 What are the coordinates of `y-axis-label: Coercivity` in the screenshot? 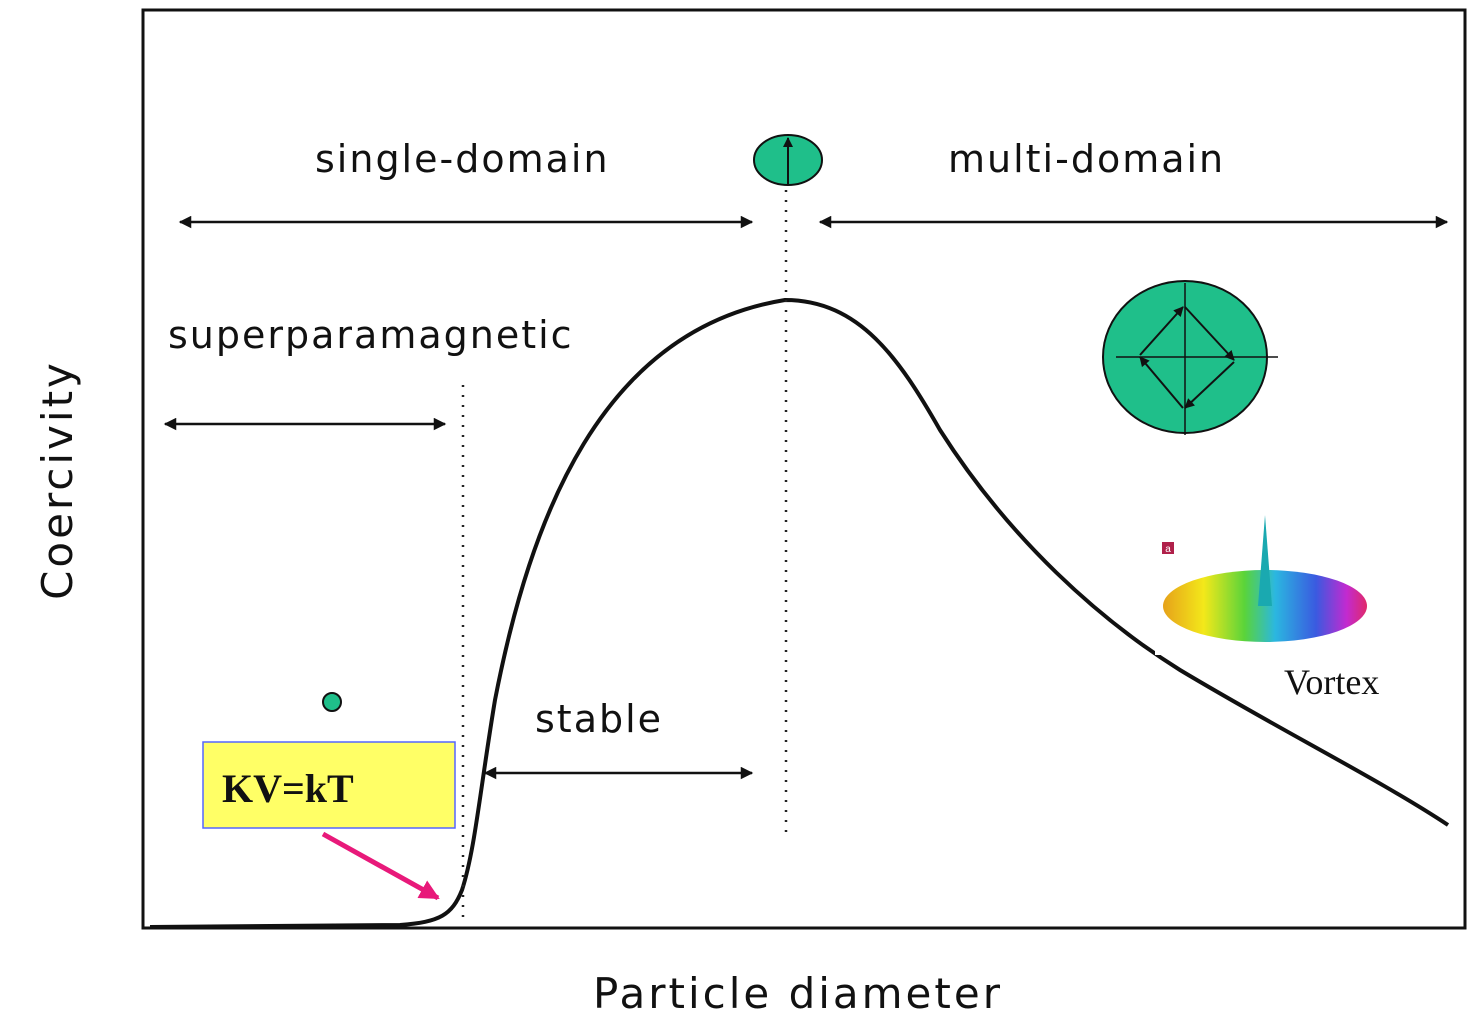 It's located at (57, 480).